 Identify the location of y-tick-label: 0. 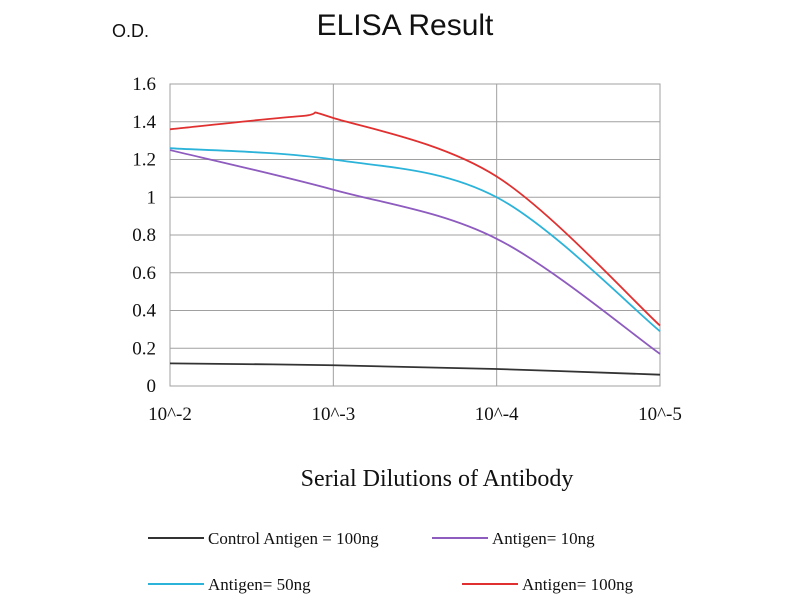
(152, 386).